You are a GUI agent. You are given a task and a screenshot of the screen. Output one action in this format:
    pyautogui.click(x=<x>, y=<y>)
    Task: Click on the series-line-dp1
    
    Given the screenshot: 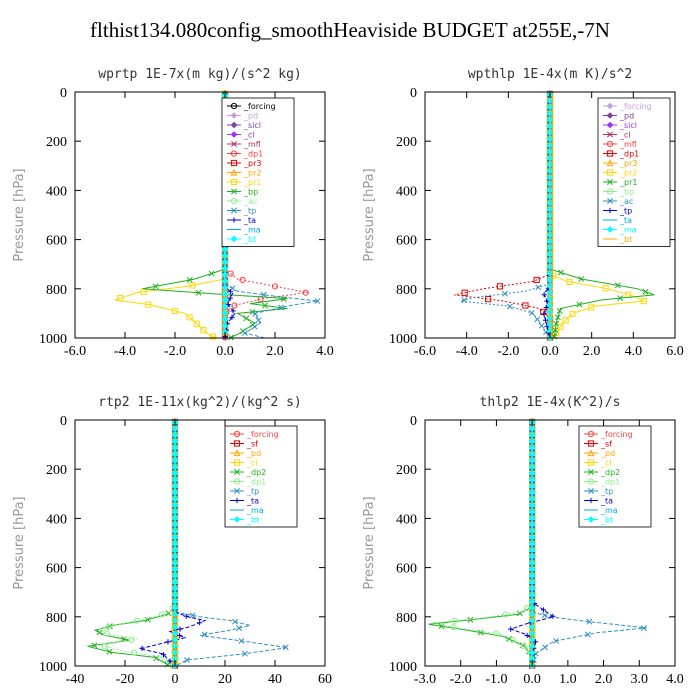 What is the action you would take?
    pyautogui.click(x=502, y=215)
    